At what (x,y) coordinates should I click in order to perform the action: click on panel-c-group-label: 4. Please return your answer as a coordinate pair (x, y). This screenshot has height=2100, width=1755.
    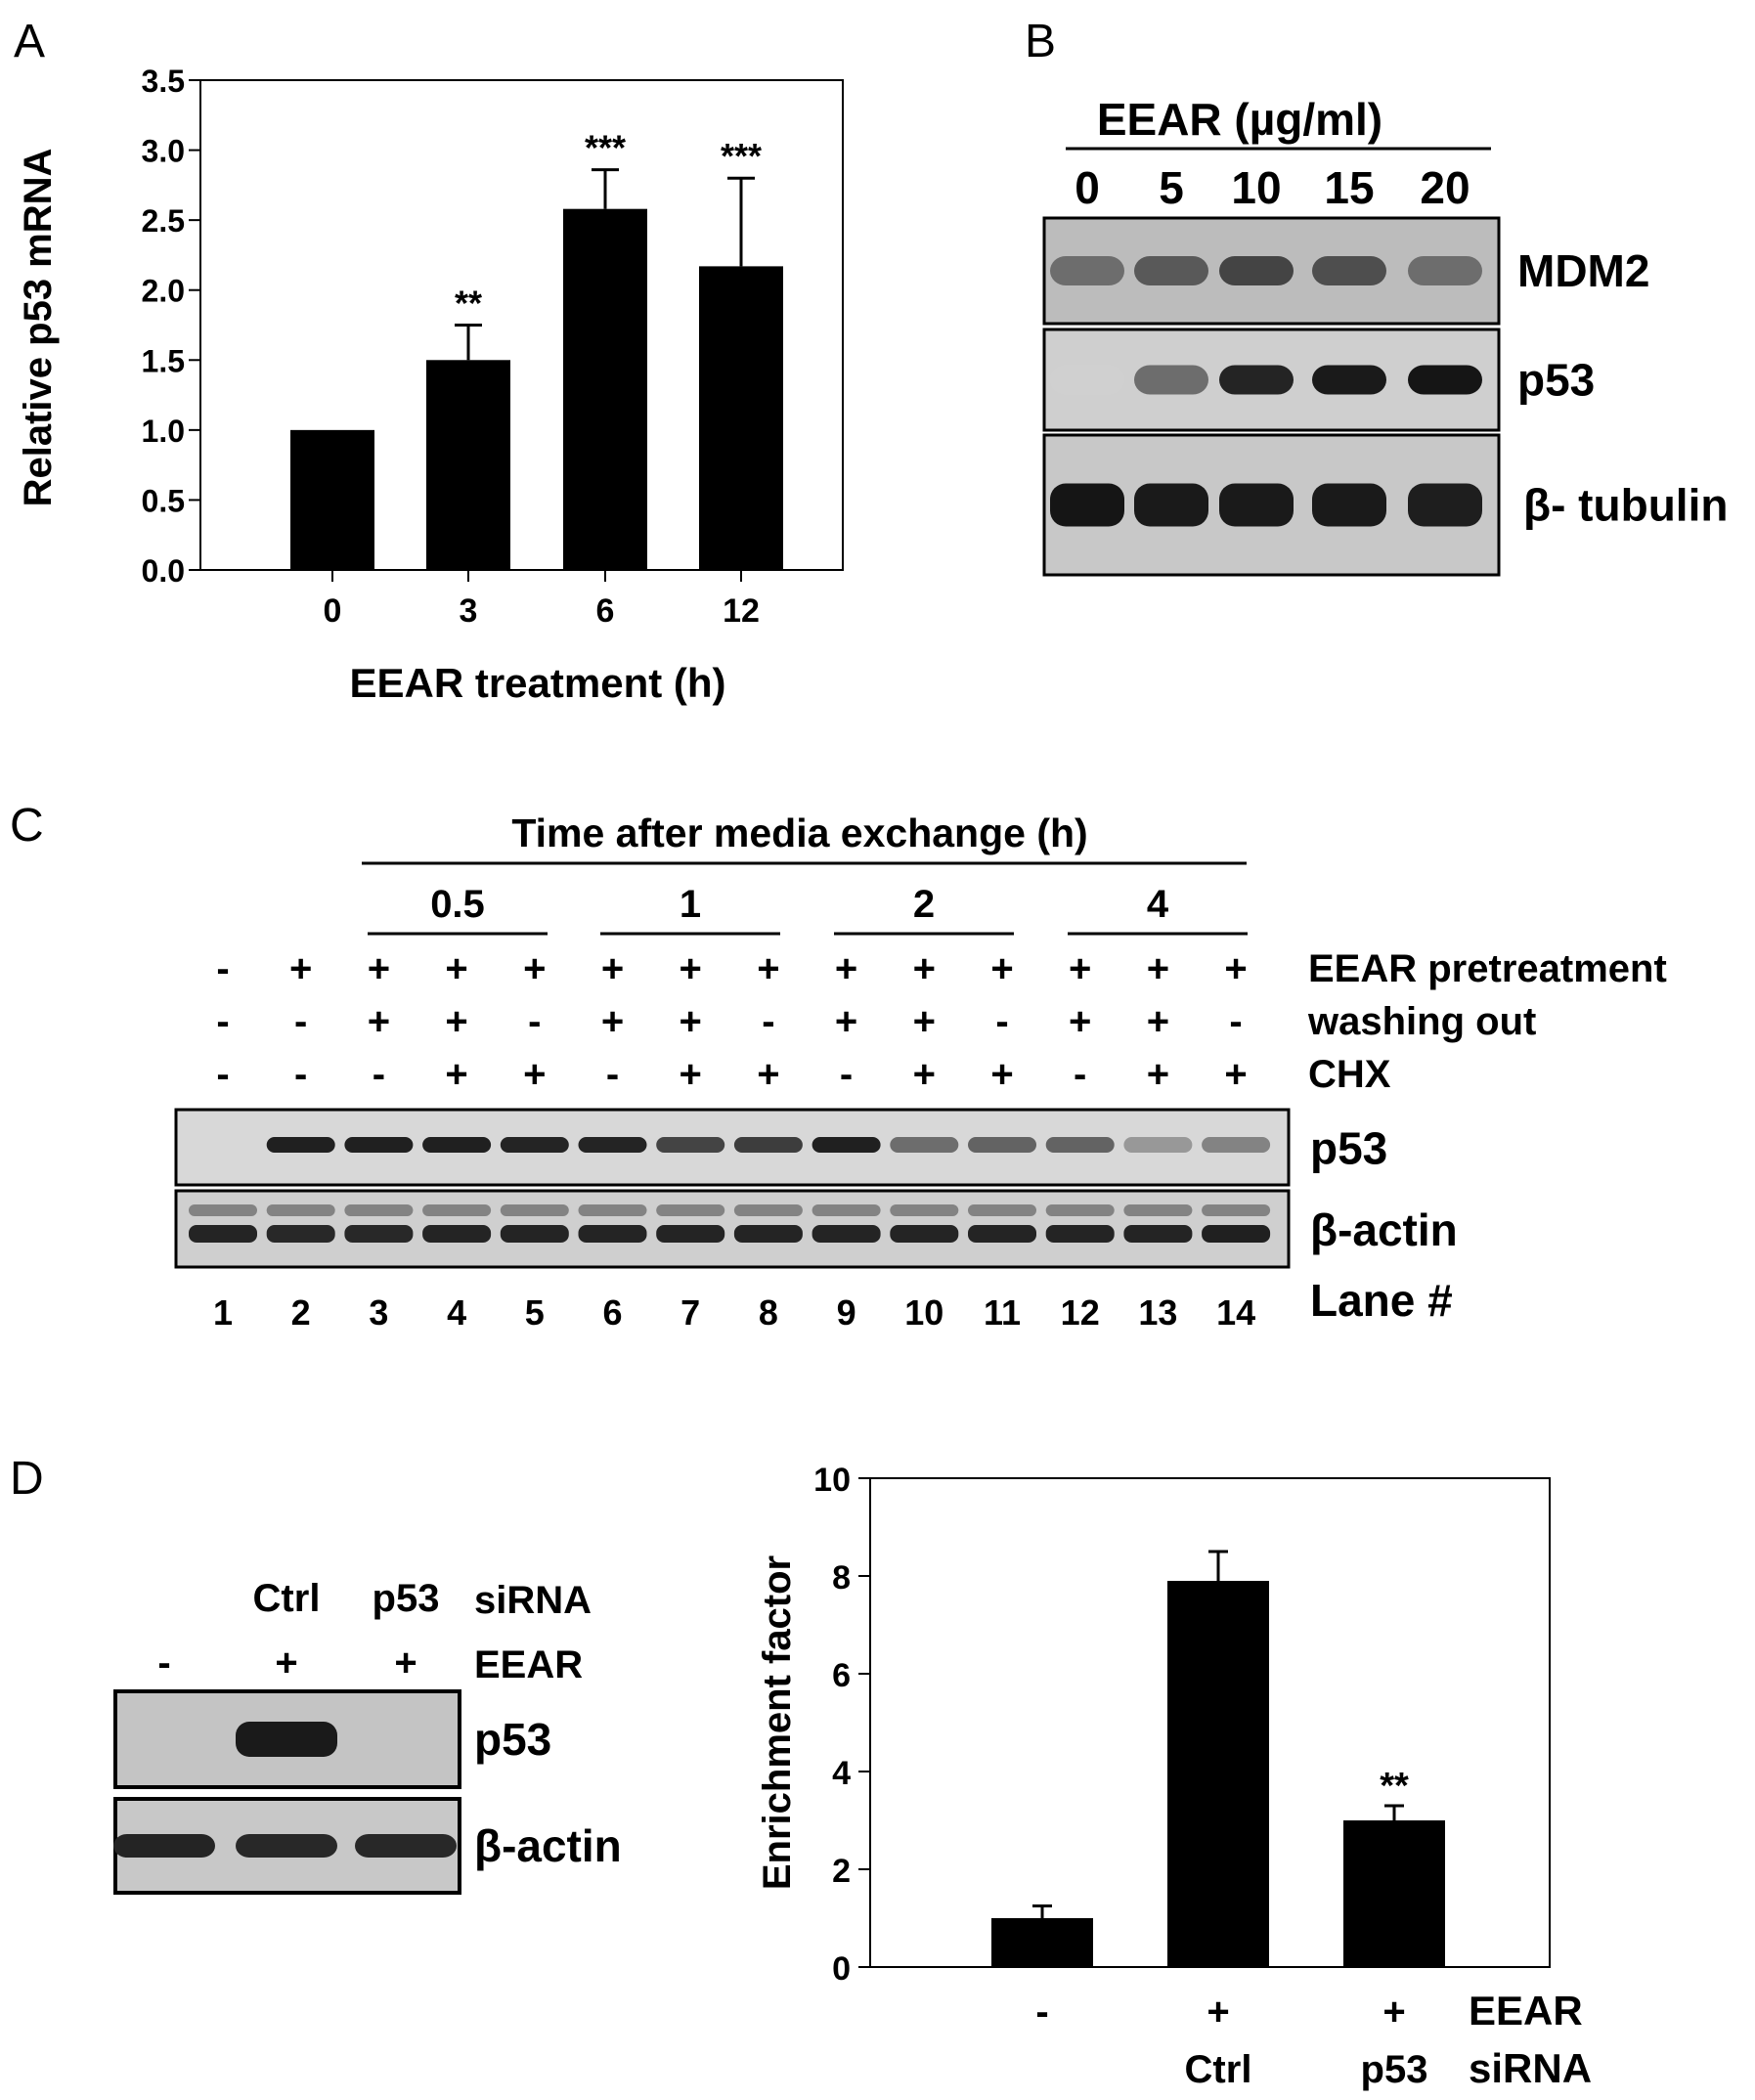
    Looking at the image, I should click on (1158, 905).